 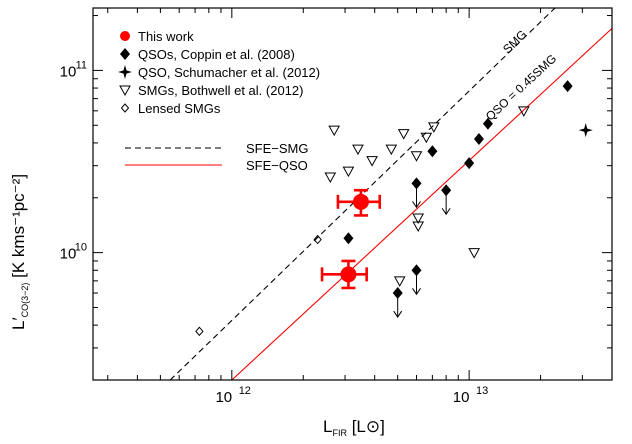 What do you see at coordinates (354, 427) in the screenshot?
I see `x-axis-title: LFIR [L⊙]` at bounding box center [354, 427].